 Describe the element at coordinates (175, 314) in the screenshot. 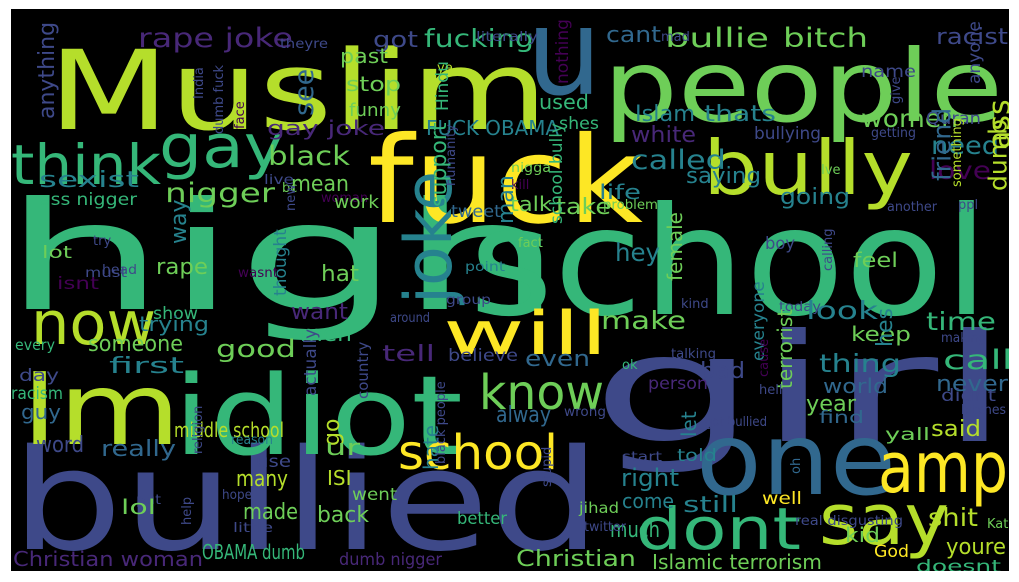

I see `word-show: show` at that location.